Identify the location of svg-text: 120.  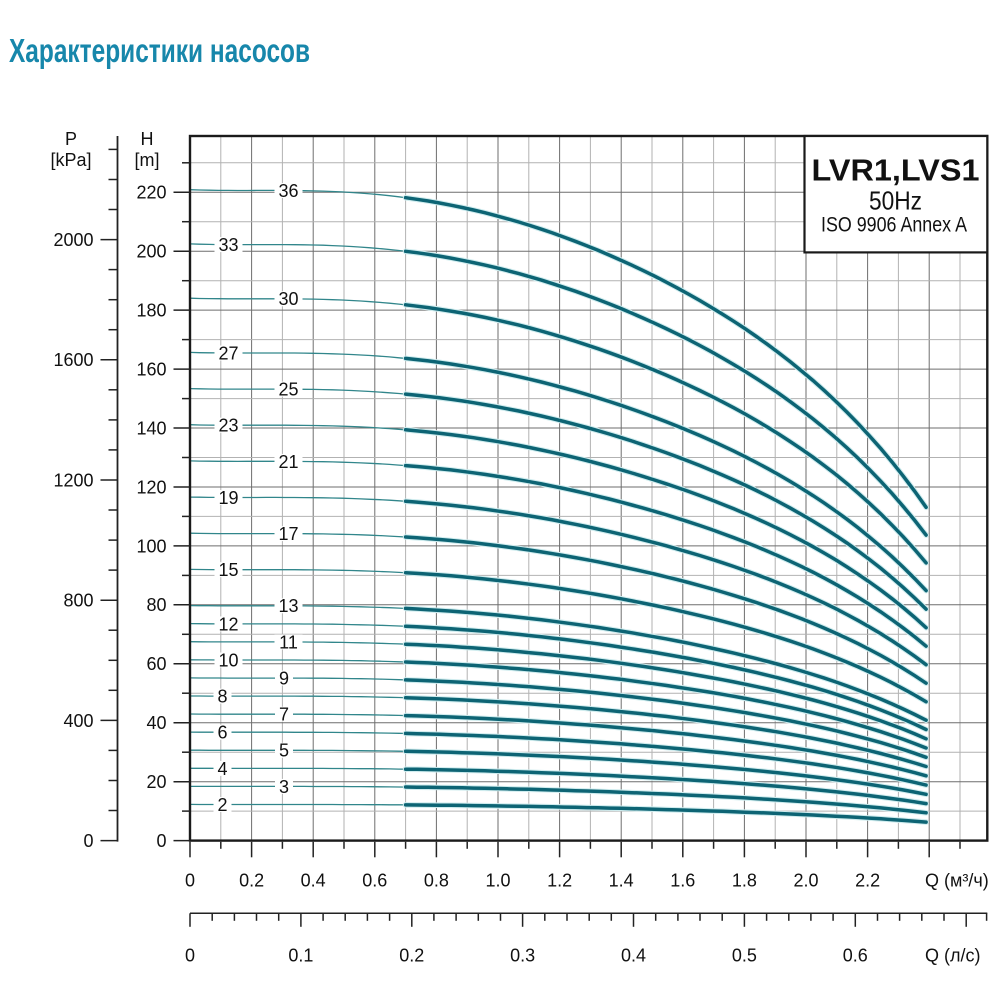
(151, 487).